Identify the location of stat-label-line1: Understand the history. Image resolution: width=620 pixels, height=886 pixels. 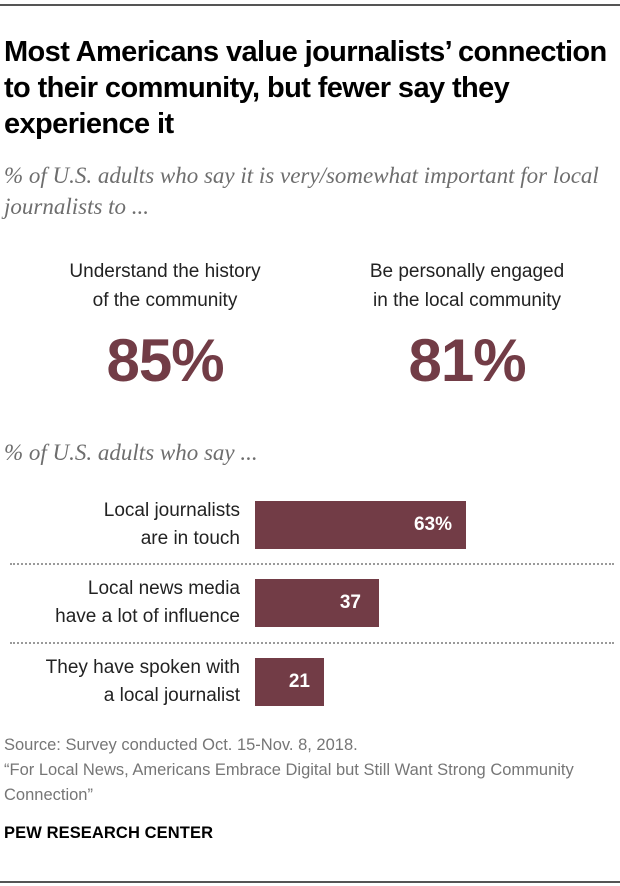
(165, 271).